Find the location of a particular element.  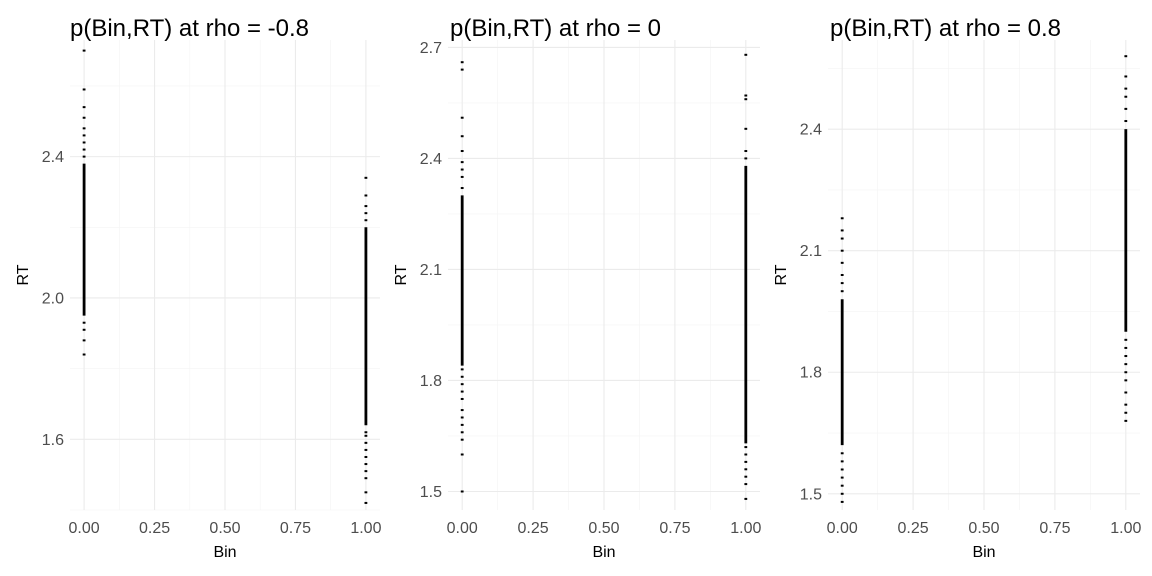

y-tick-label: 1.6 is located at coordinates (53, 440).